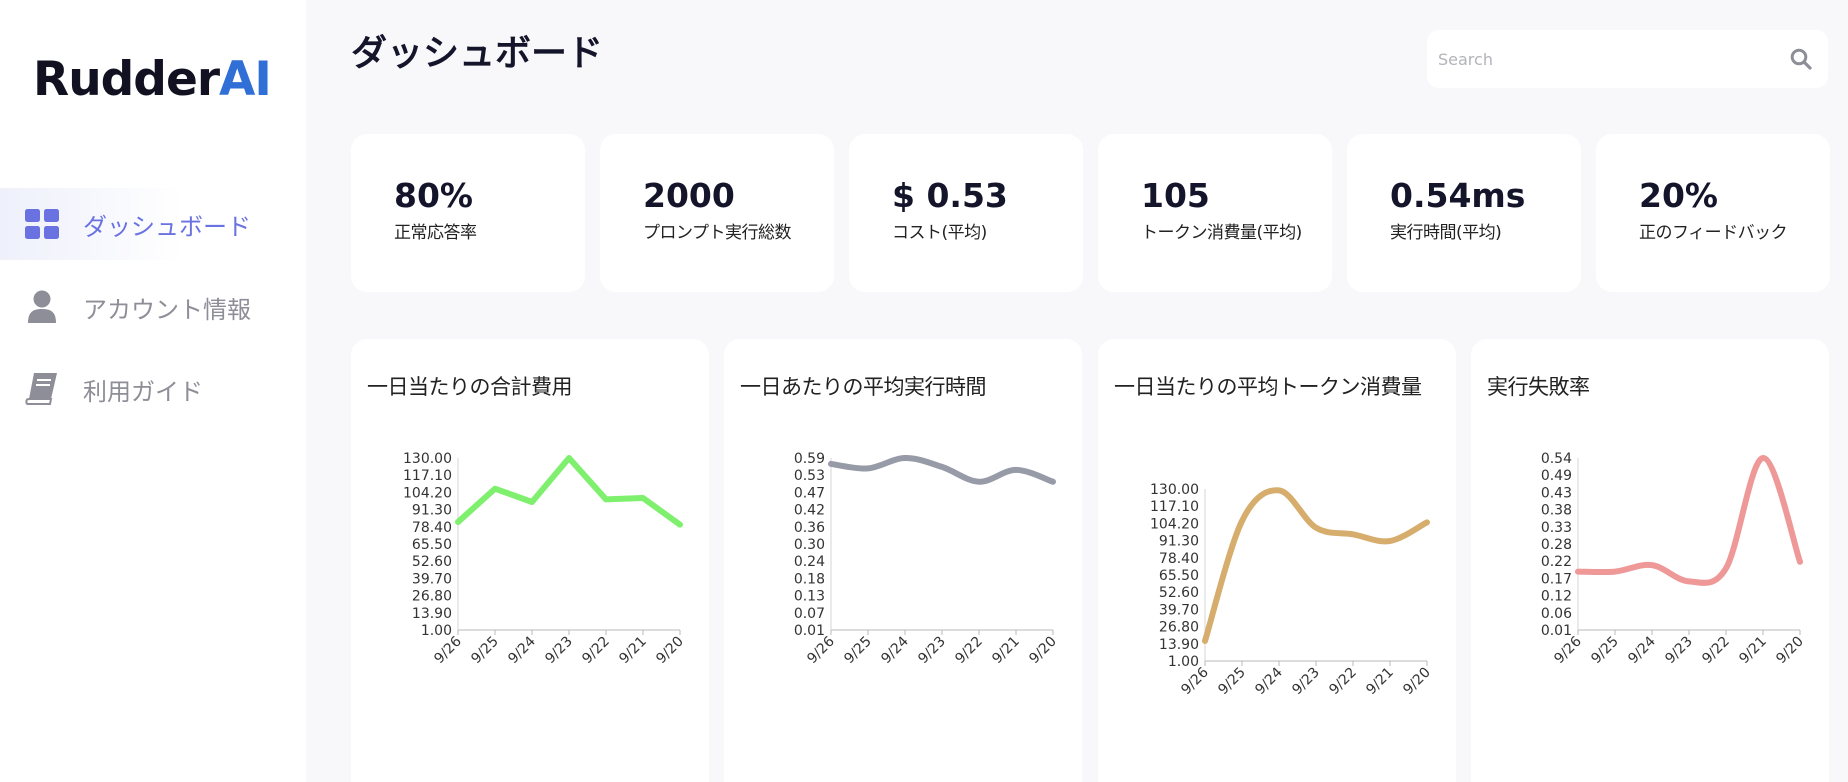 The image size is (1848, 782). Describe the element at coordinates (1179, 559) in the screenshot. I see `y-tick-label: 78.40` at that location.